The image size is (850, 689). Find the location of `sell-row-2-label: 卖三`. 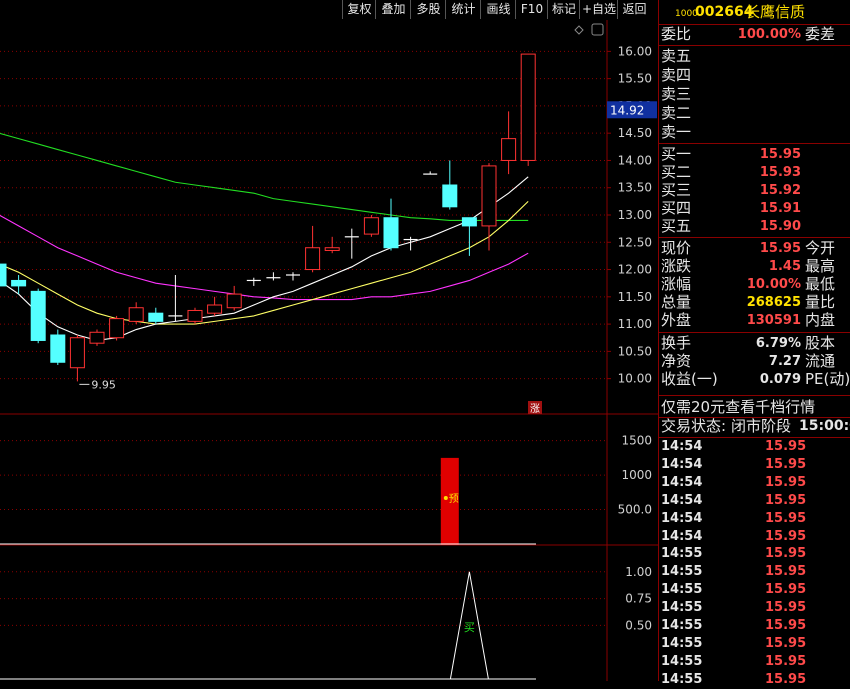

sell-row-2-label: 卖三 is located at coordinates (676, 94).